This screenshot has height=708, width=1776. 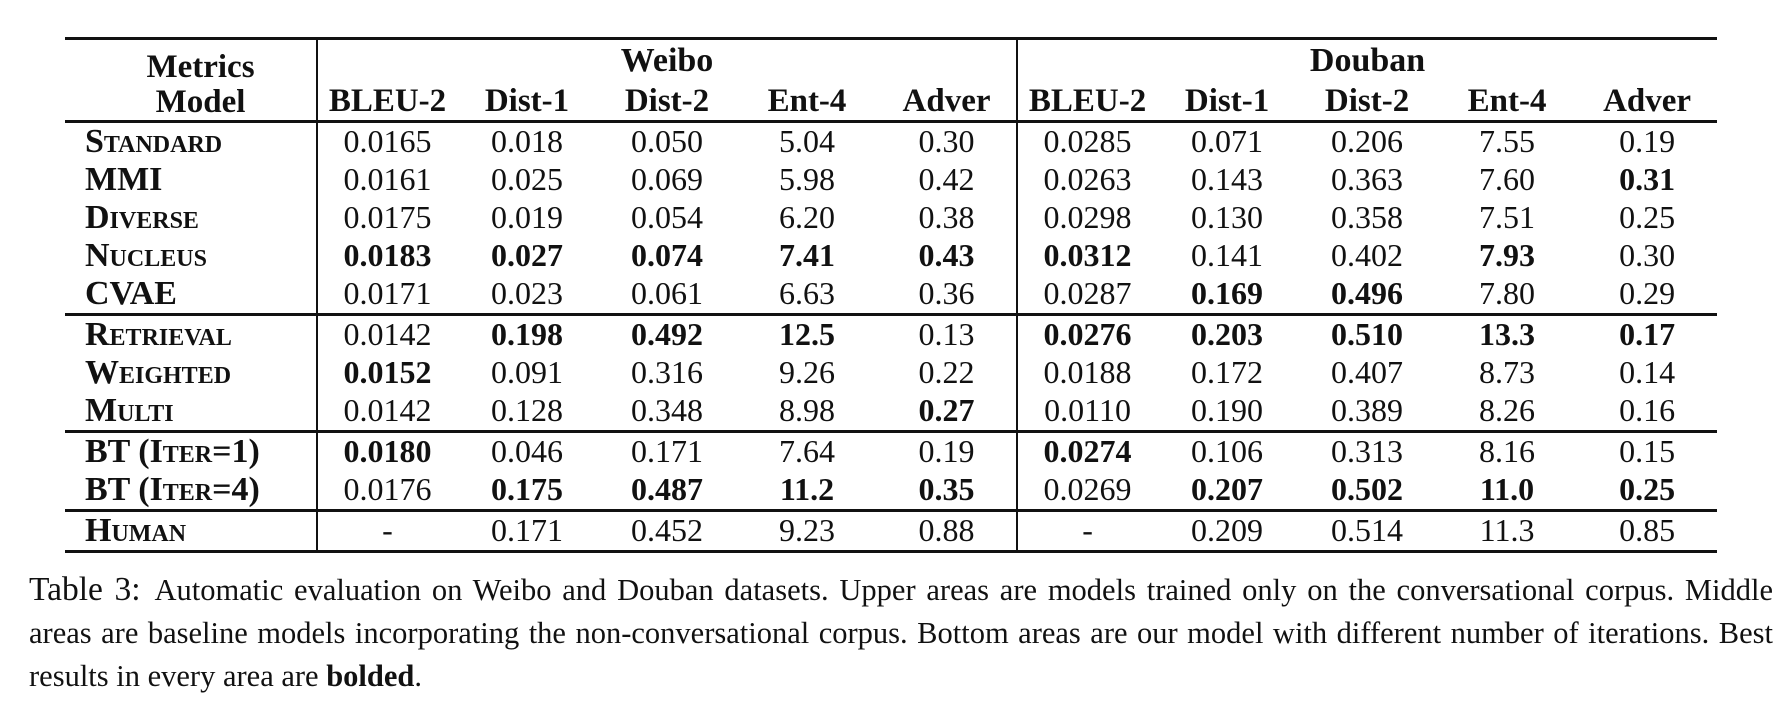 What do you see at coordinates (948, 294) in the screenshot?
I see `metric-value-cell: 0.36` at bounding box center [948, 294].